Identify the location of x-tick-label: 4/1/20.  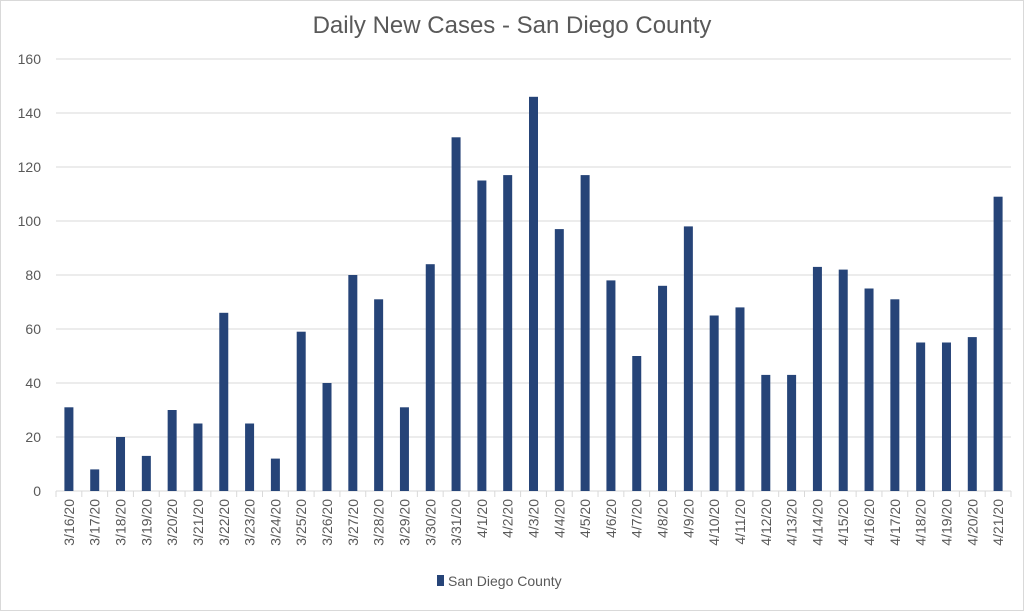
(482, 518).